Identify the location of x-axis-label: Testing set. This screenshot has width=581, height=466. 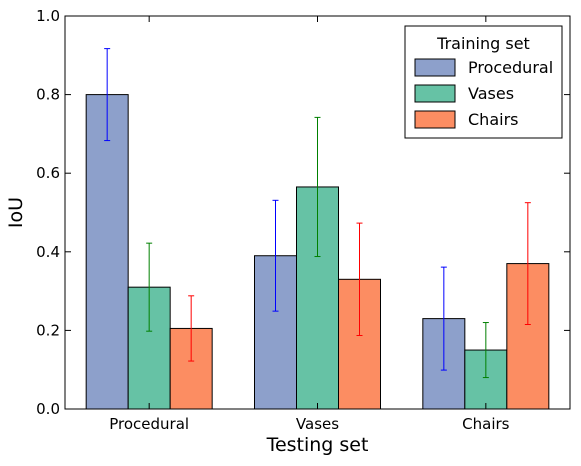
(317, 445).